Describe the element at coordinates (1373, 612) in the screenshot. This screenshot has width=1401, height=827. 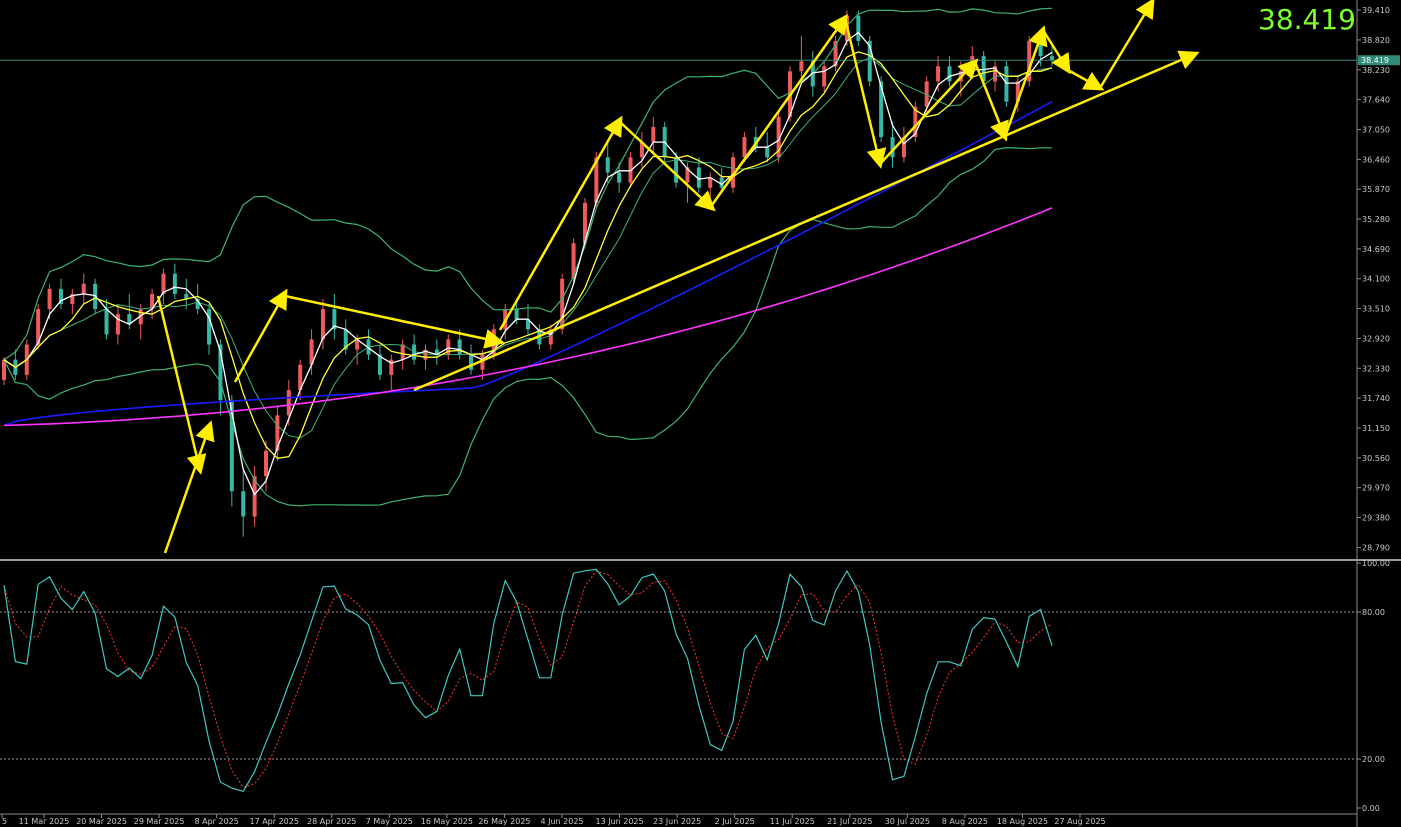
I see `osc-tick-label: 80.00` at that location.